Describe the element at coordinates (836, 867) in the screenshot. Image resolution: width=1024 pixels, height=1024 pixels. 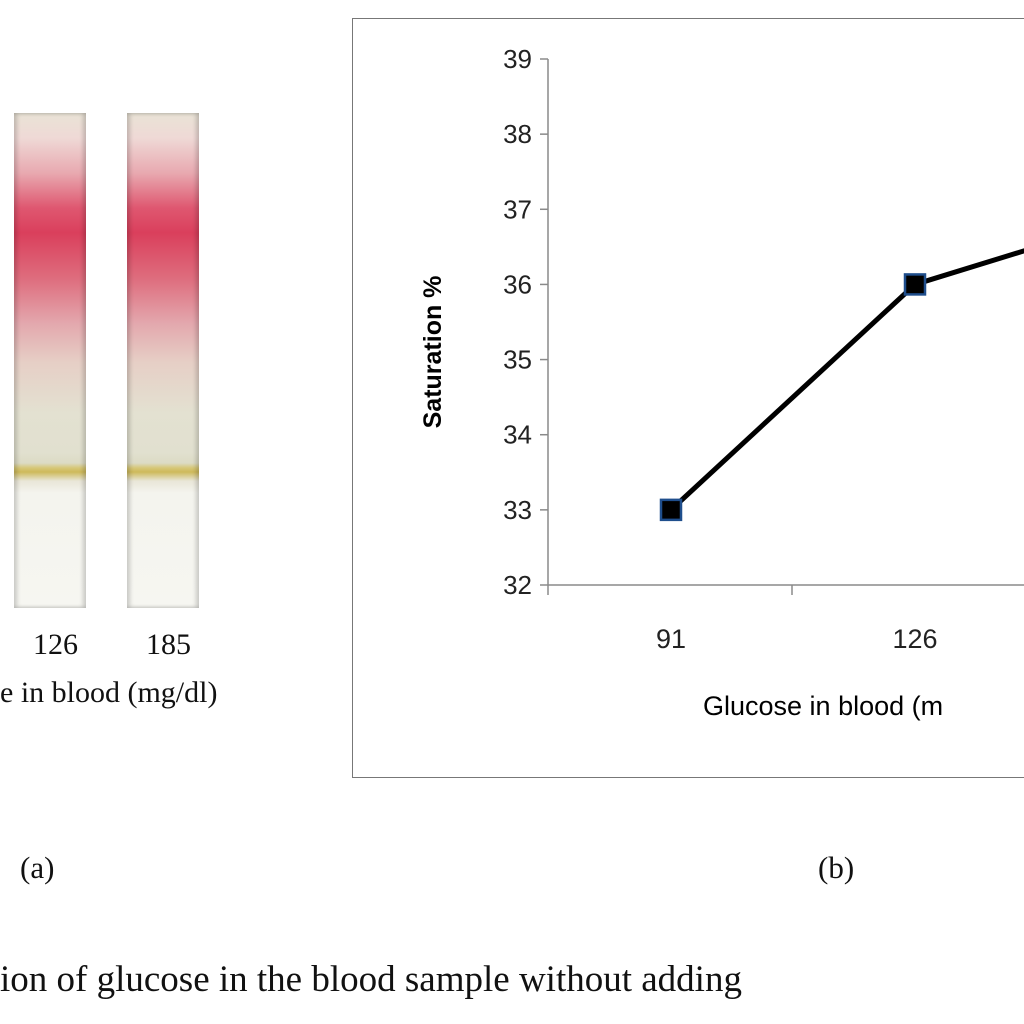
I see `panel-label-b: (b)` at that location.